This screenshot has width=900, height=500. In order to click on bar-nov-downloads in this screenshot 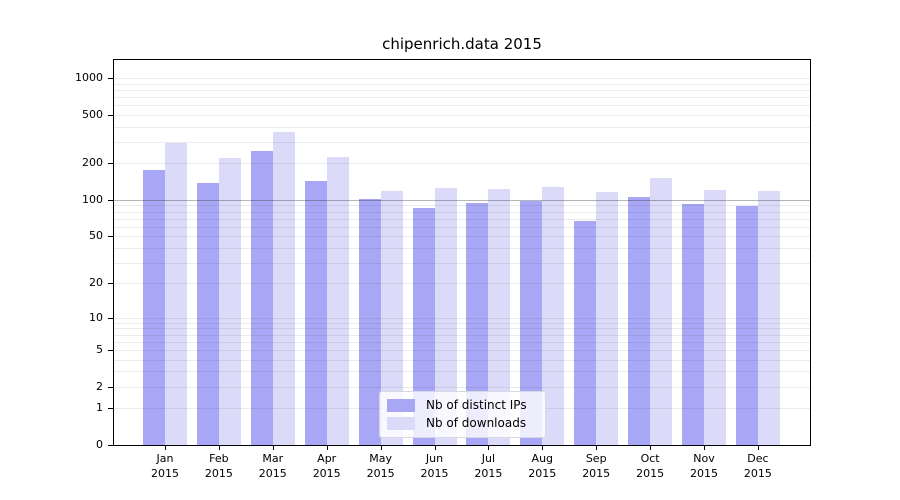, I will do `click(715, 317)`.